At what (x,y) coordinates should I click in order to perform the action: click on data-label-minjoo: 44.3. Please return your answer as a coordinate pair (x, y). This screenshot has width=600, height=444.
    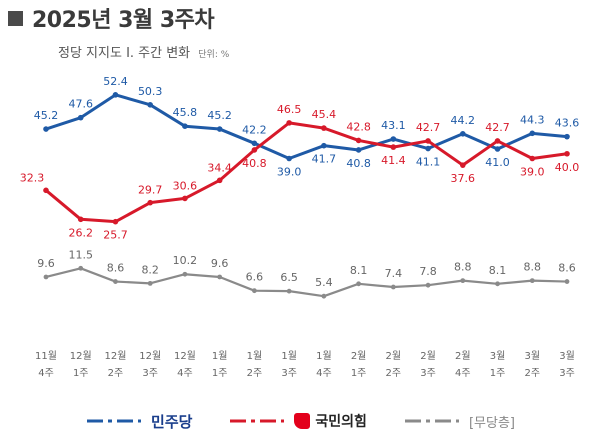
    Looking at the image, I should click on (532, 119).